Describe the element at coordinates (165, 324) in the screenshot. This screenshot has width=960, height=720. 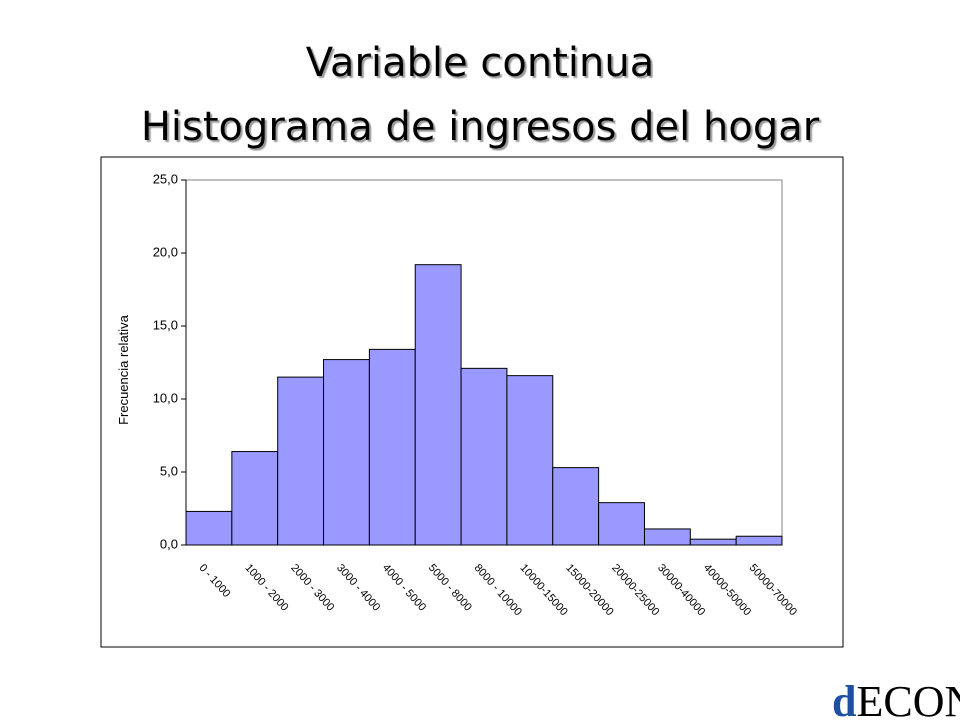
I see `y-tick-label: 15,0` at that location.